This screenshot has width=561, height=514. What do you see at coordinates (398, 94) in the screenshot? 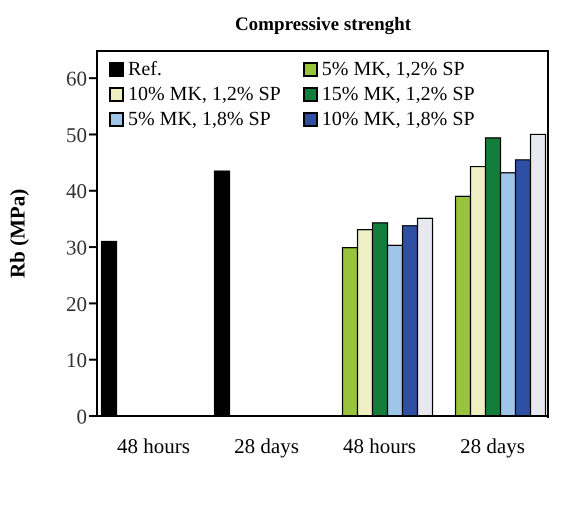
I see `legend-label: 15% MK, 1,2% SP` at bounding box center [398, 94].